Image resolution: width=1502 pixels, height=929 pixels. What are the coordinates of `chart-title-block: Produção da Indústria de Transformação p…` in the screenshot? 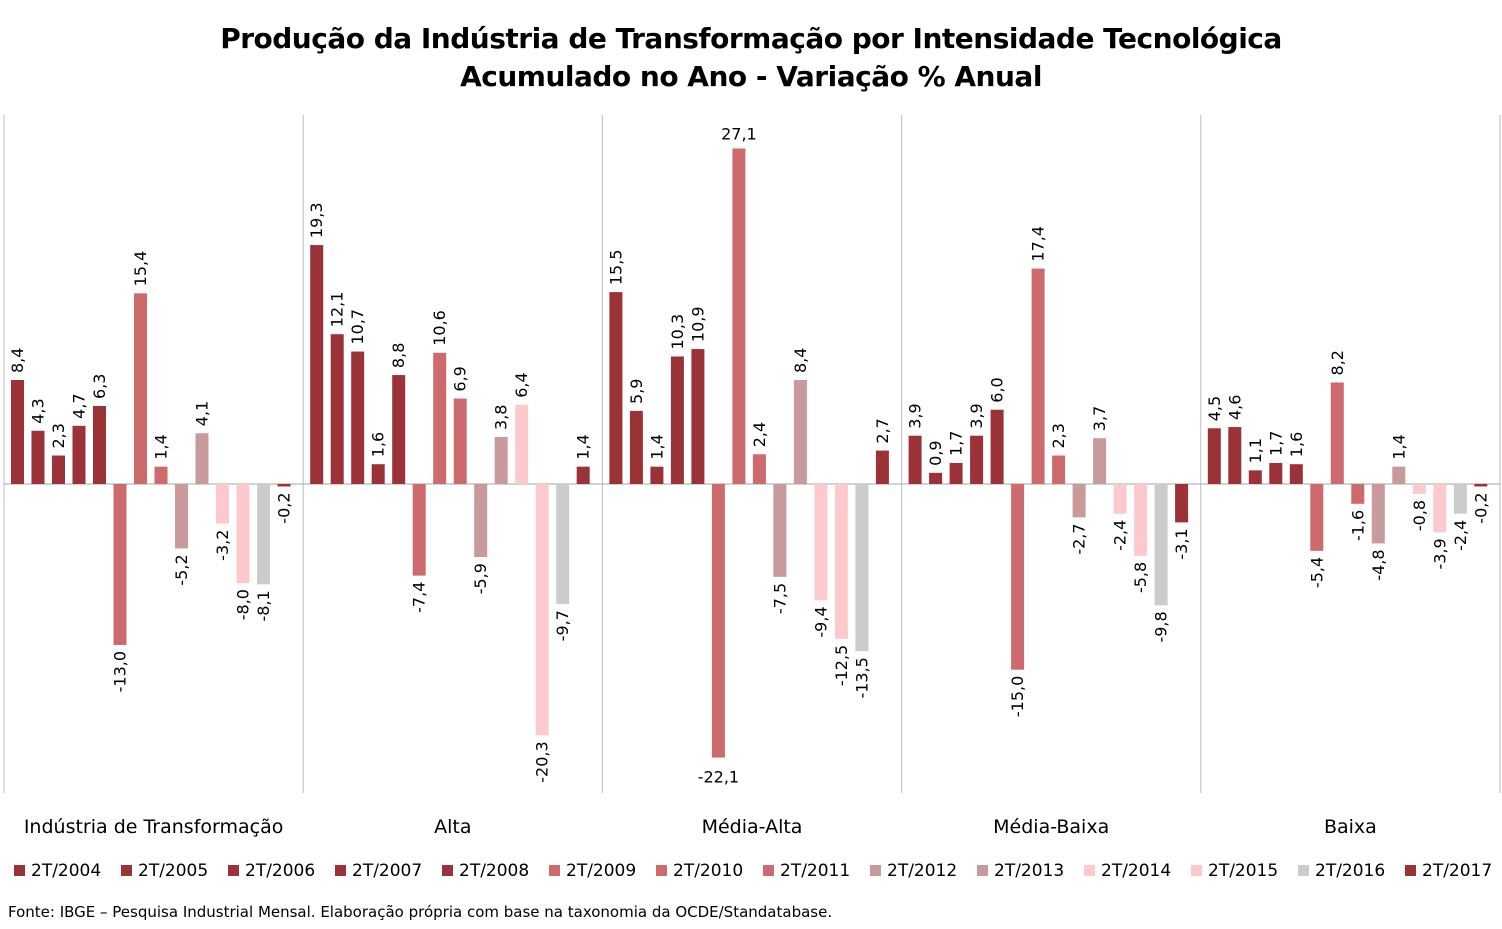 It's located at (751, 58).